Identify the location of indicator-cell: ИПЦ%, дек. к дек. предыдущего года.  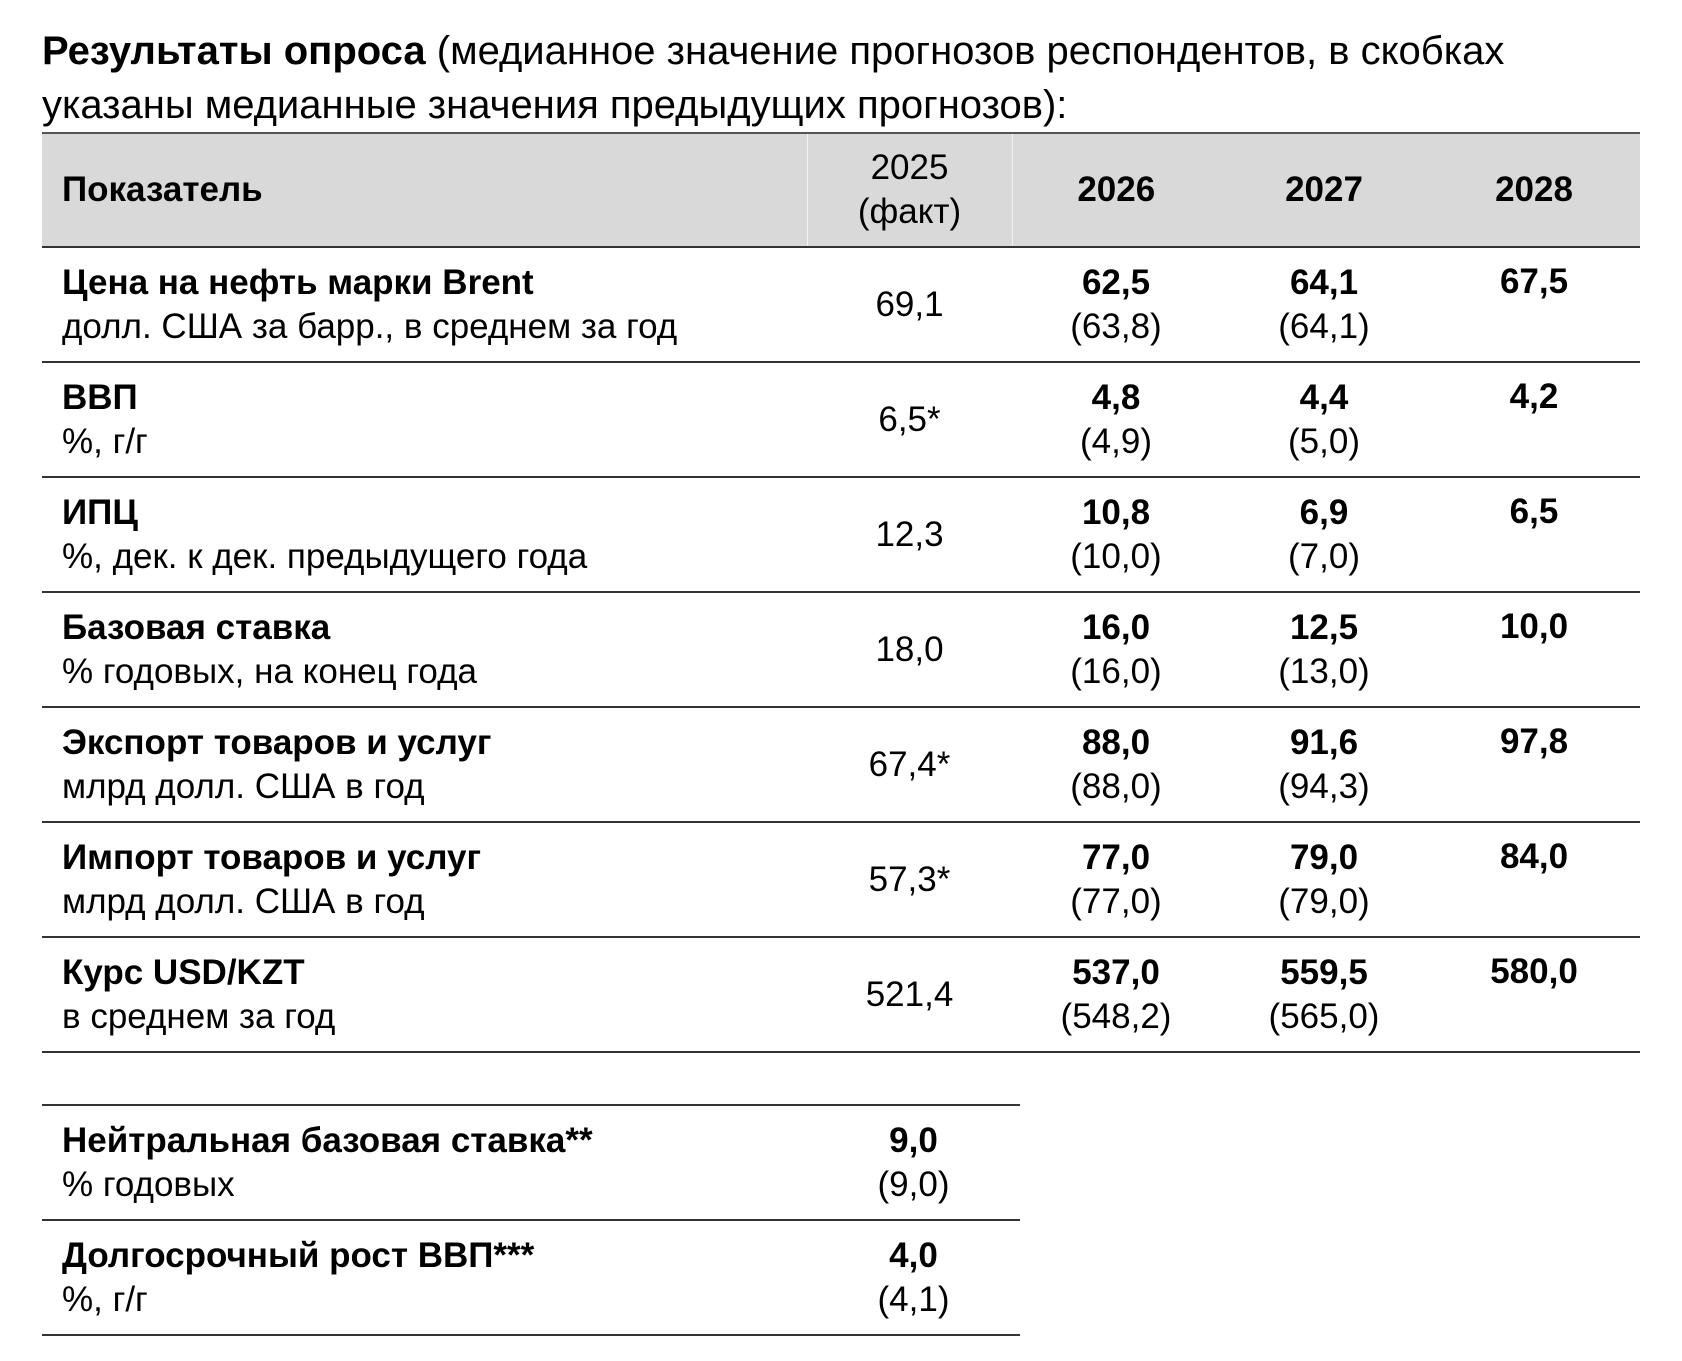
(424, 534).